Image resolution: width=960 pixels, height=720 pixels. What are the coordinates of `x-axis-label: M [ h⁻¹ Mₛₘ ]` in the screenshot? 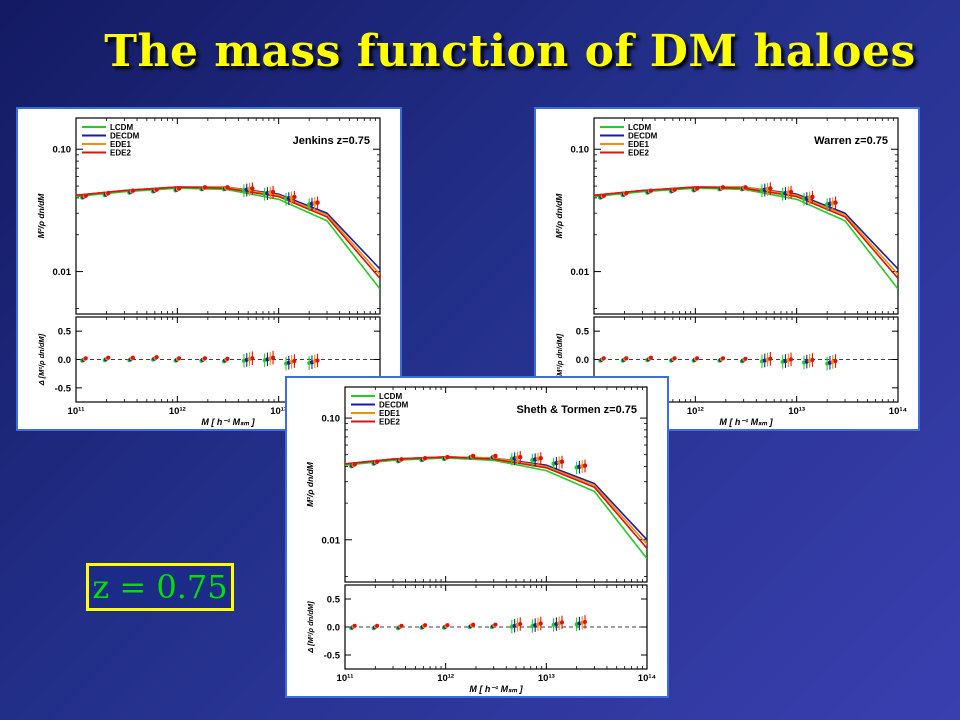 It's located at (496, 689).